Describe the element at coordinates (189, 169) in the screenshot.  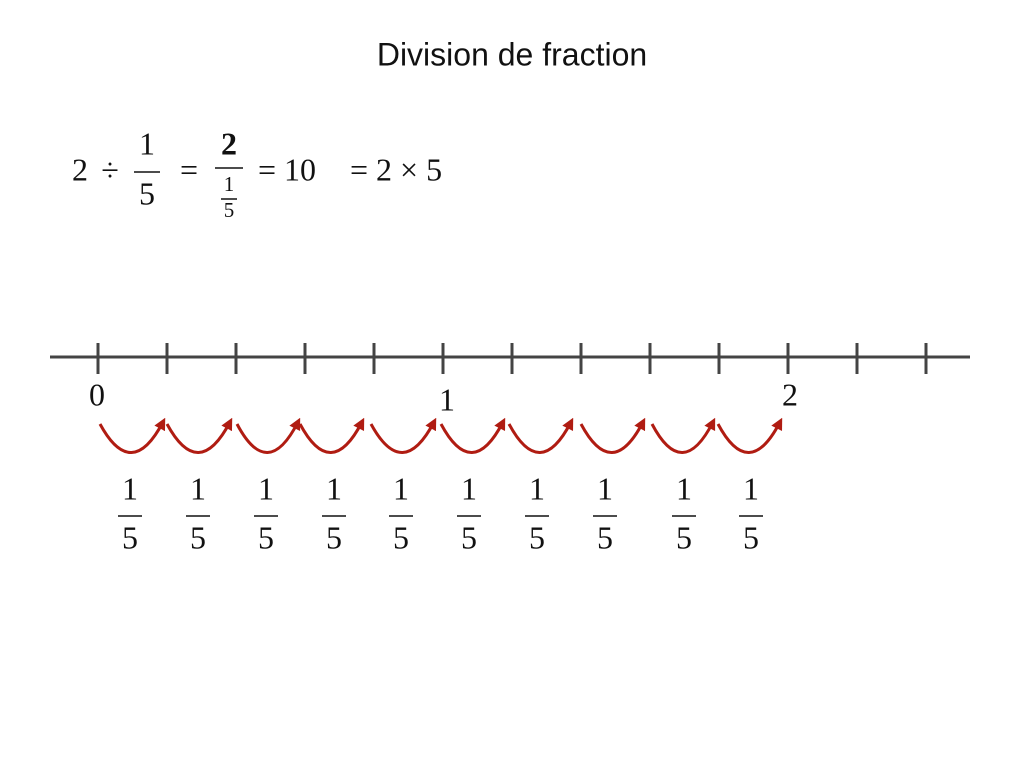
I see `equals: =` at that location.